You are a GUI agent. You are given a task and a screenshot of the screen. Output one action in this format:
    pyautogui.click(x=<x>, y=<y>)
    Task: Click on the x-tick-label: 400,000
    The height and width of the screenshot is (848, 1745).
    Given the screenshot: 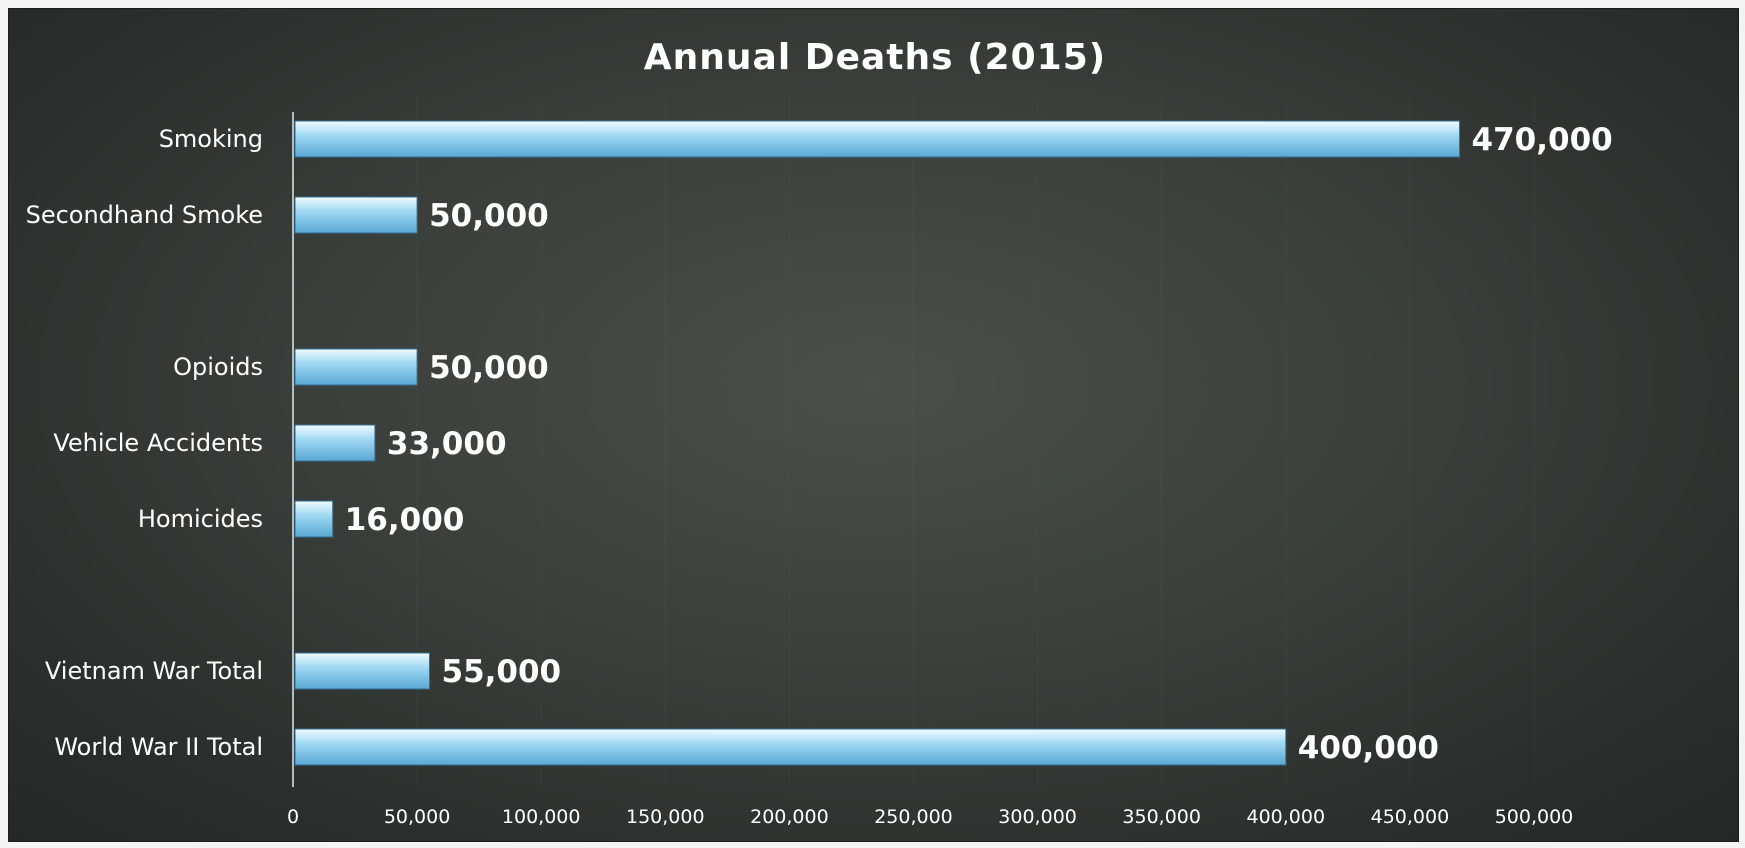 What is the action you would take?
    pyautogui.click(x=1286, y=817)
    